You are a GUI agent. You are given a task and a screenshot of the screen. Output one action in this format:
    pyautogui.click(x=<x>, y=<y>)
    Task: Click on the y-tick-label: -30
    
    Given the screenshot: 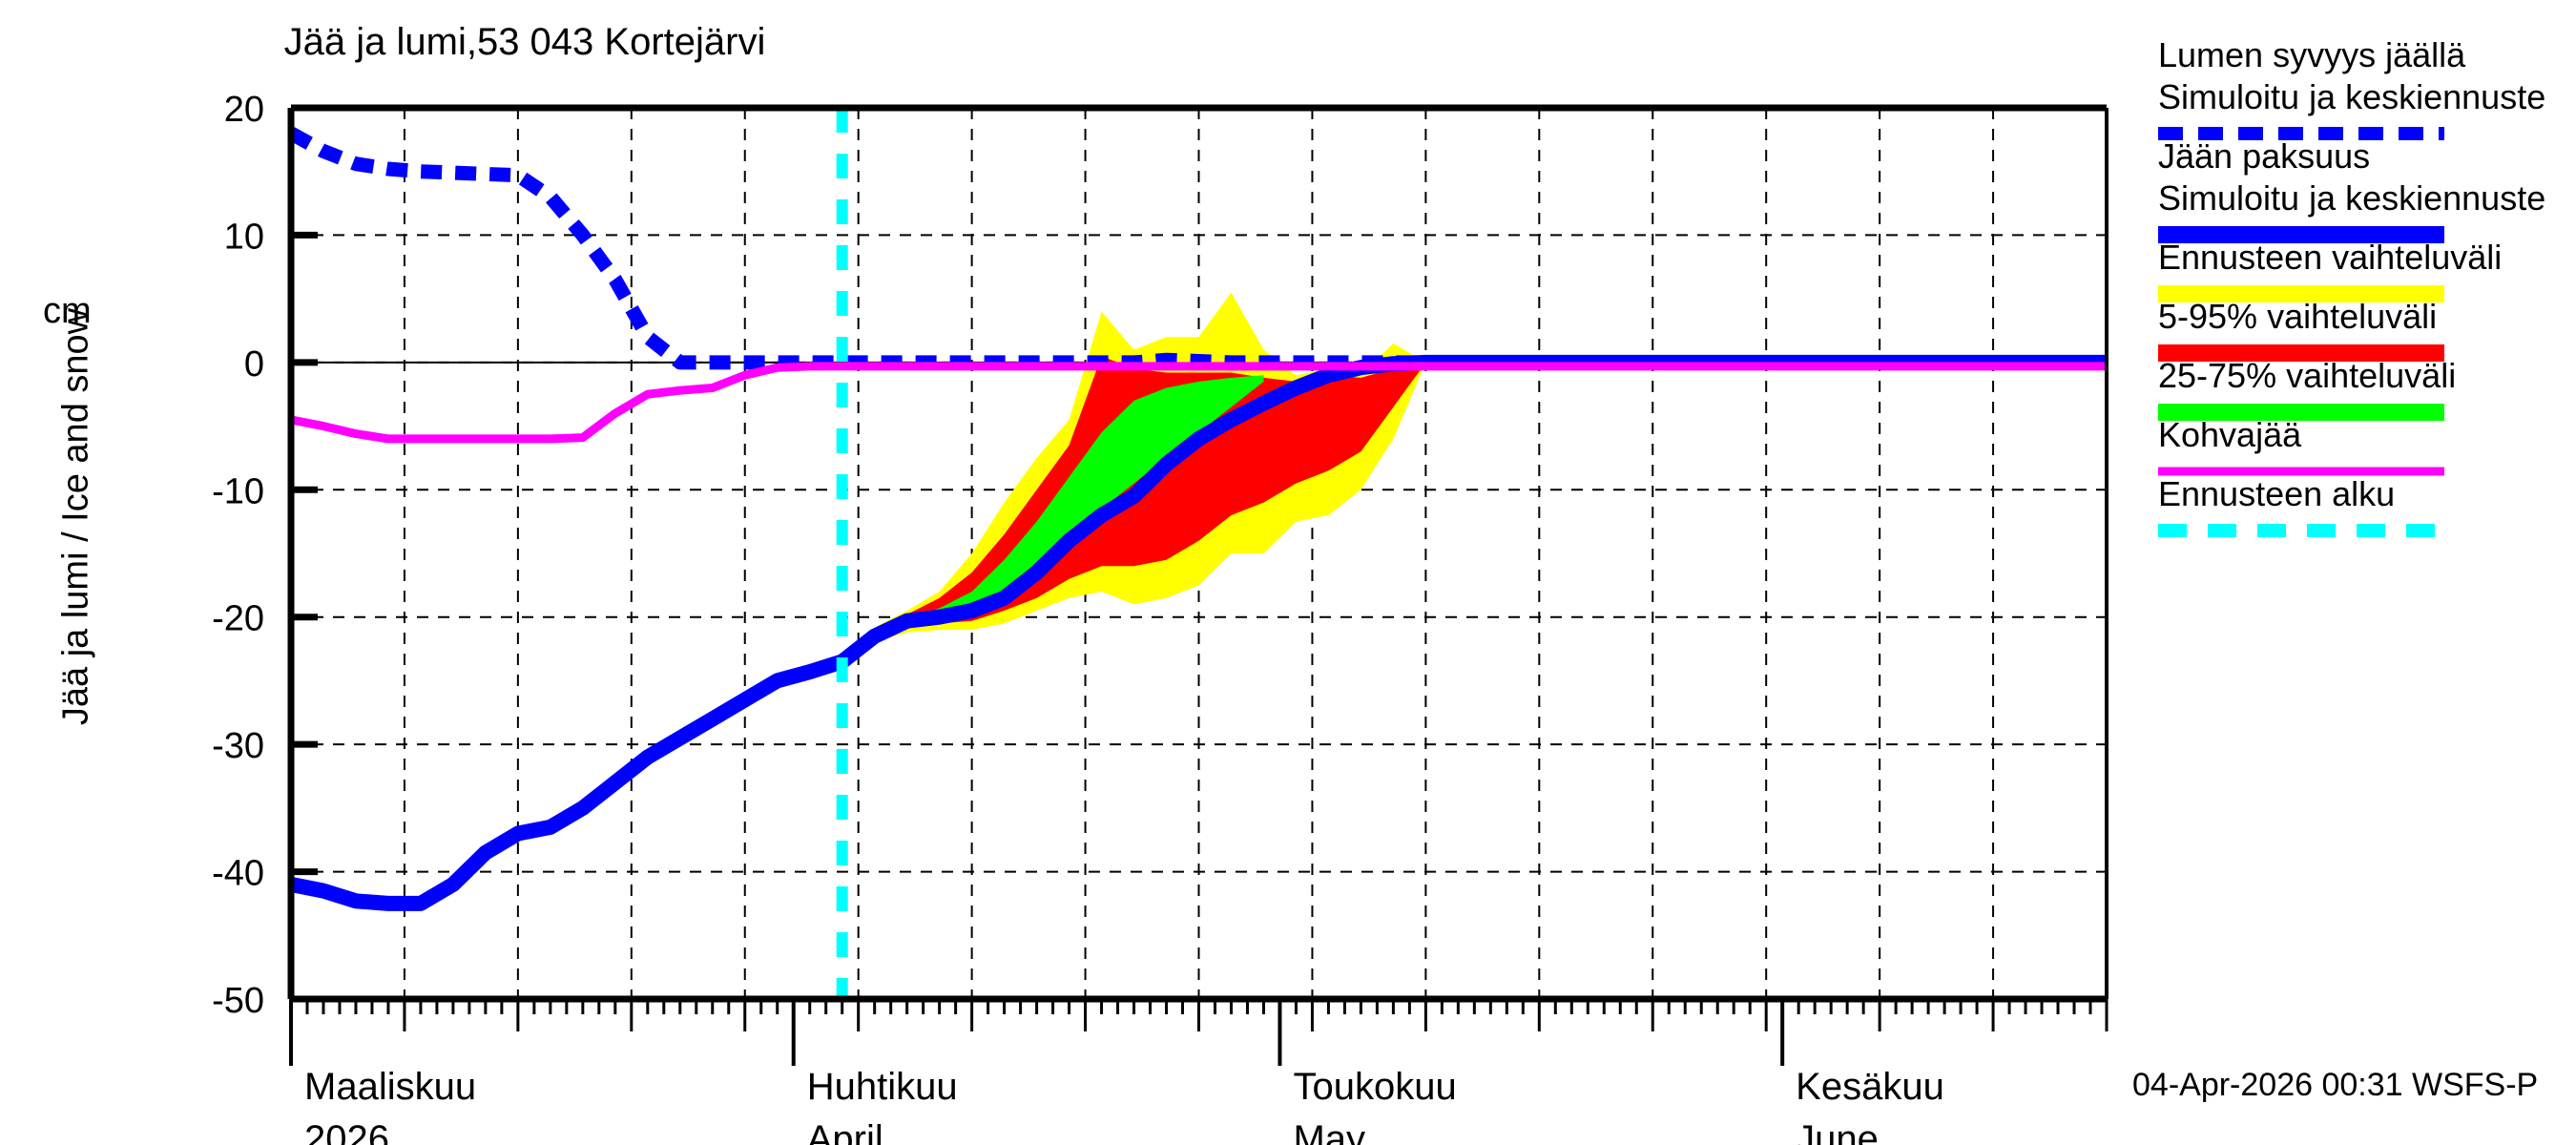 What is the action you would take?
    pyautogui.click(x=238, y=746)
    